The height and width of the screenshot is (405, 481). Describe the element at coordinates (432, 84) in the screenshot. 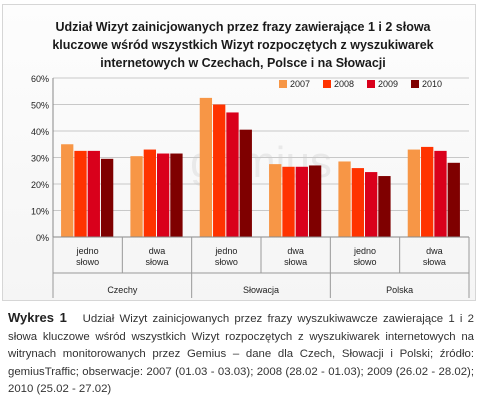

I see `legend-label: 2010` at that location.